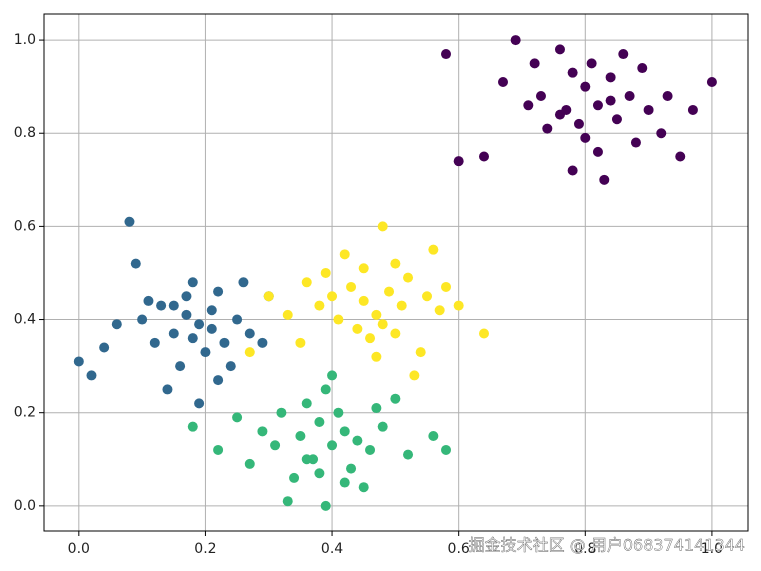 Image resolution: width=761 pixels, height=571 pixels. I want to click on watermark: 掘金技术社区 @ 用户068374141344, so click(607, 545).